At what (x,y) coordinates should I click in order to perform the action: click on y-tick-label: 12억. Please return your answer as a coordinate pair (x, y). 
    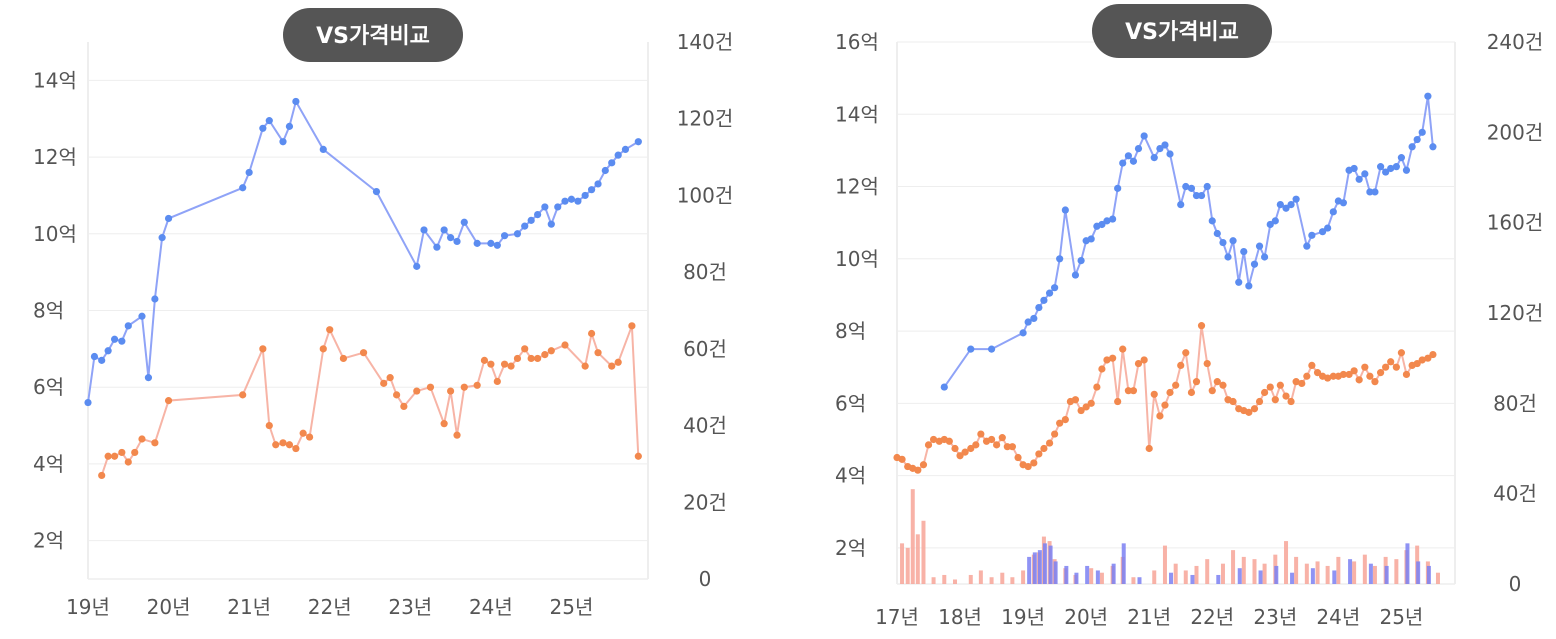
    Looking at the image, I should click on (55, 157).